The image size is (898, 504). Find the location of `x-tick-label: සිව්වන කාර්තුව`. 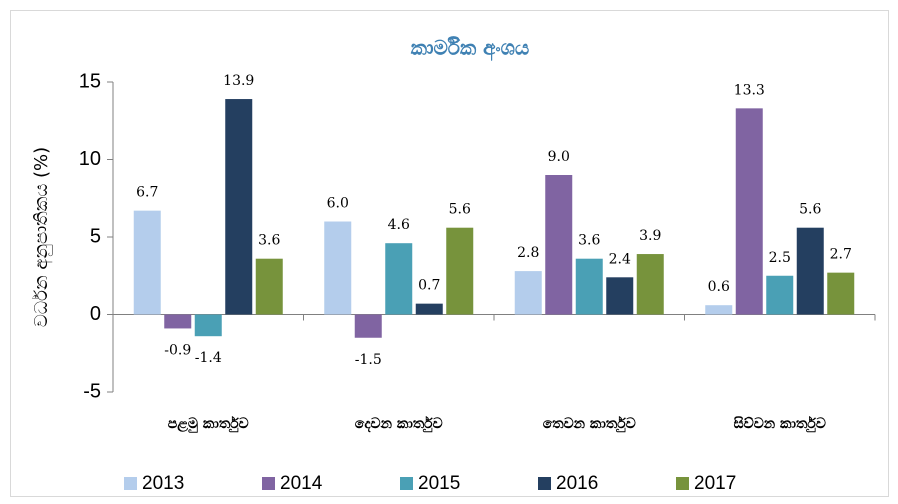

x-tick-label: සිව්වන කාර්තුව is located at coordinates (780, 424).